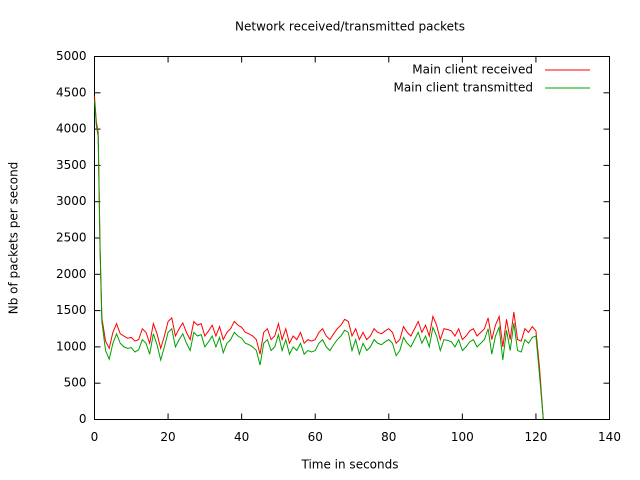 The height and width of the screenshot is (480, 640). What do you see at coordinates (71, 92) in the screenshot?
I see `y-tick-label: 4500` at bounding box center [71, 92].